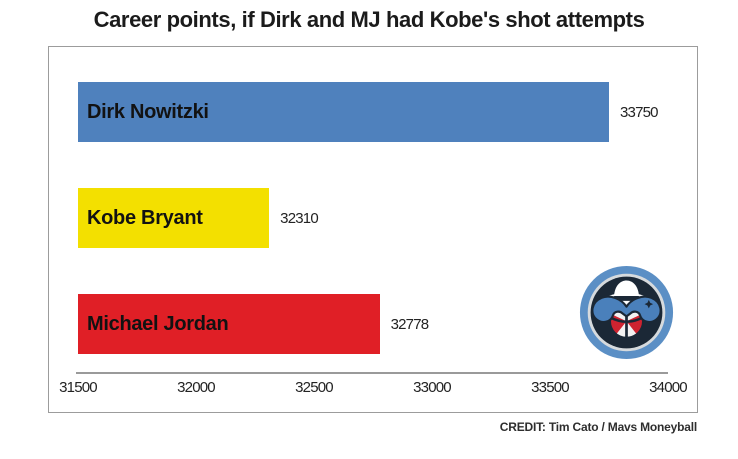 The width and height of the screenshot is (738, 459). I want to click on bar-michael-jordan: Michael Jordan, so click(229, 324).